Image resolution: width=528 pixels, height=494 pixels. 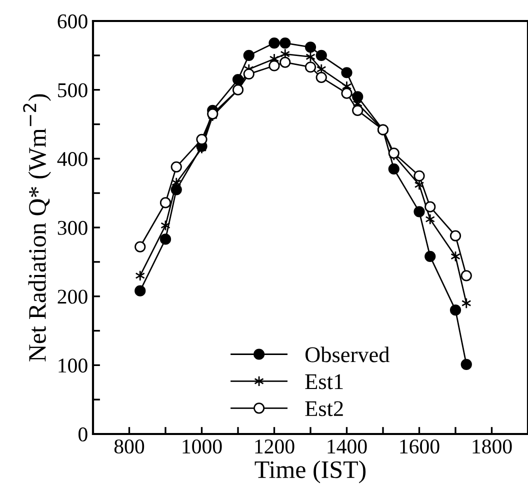 What do you see at coordinates (37, 228) in the screenshot?
I see `y-axis-title: Net Radiation Q* (Wm$^{−2}$)` at bounding box center [37, 228].